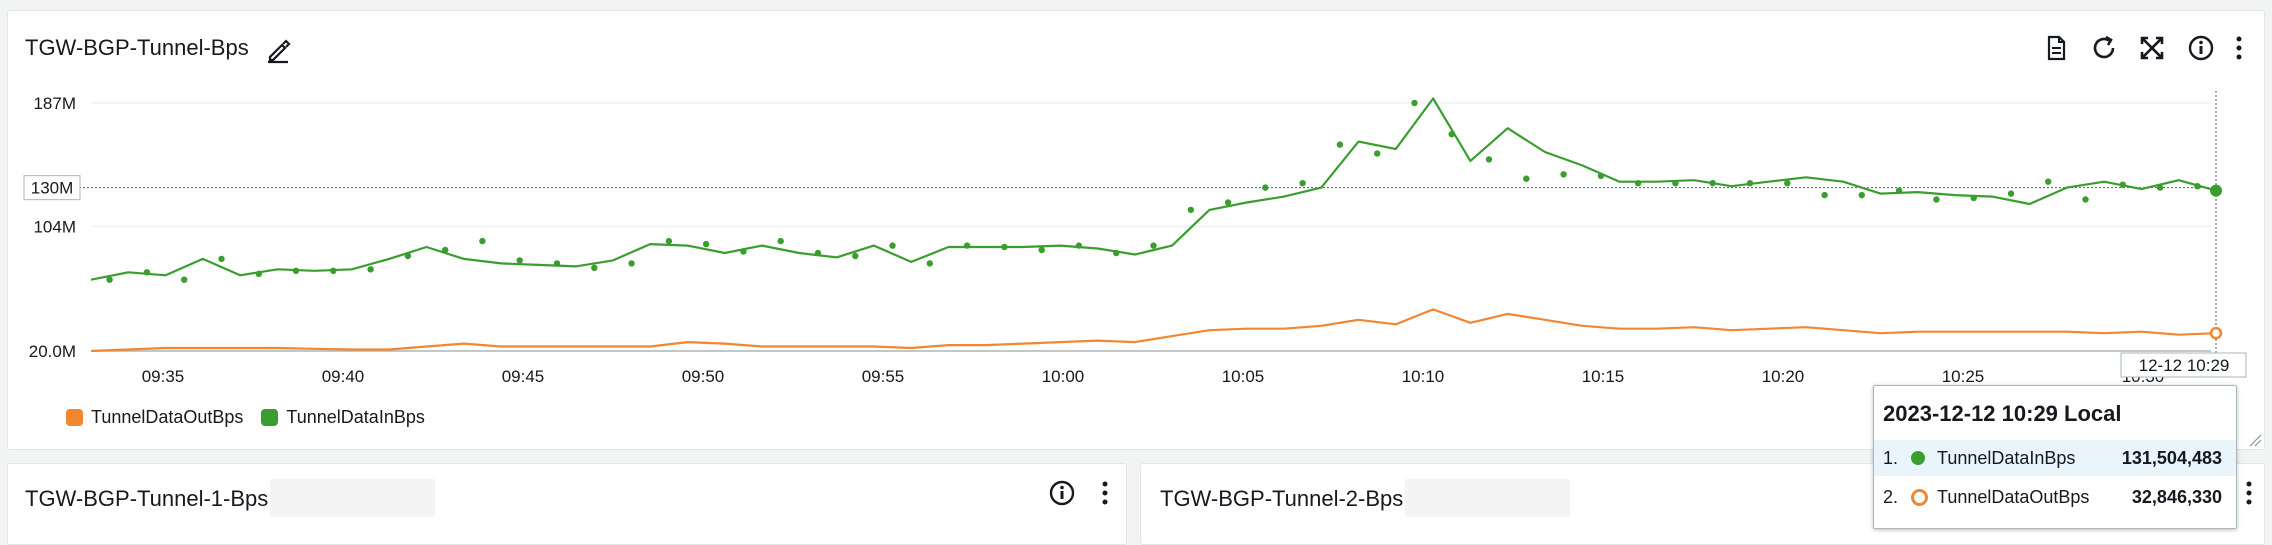  Describe the element at coordinates (54, 226) in the screenshot. I see `y-tick-label: 104M` at that location.